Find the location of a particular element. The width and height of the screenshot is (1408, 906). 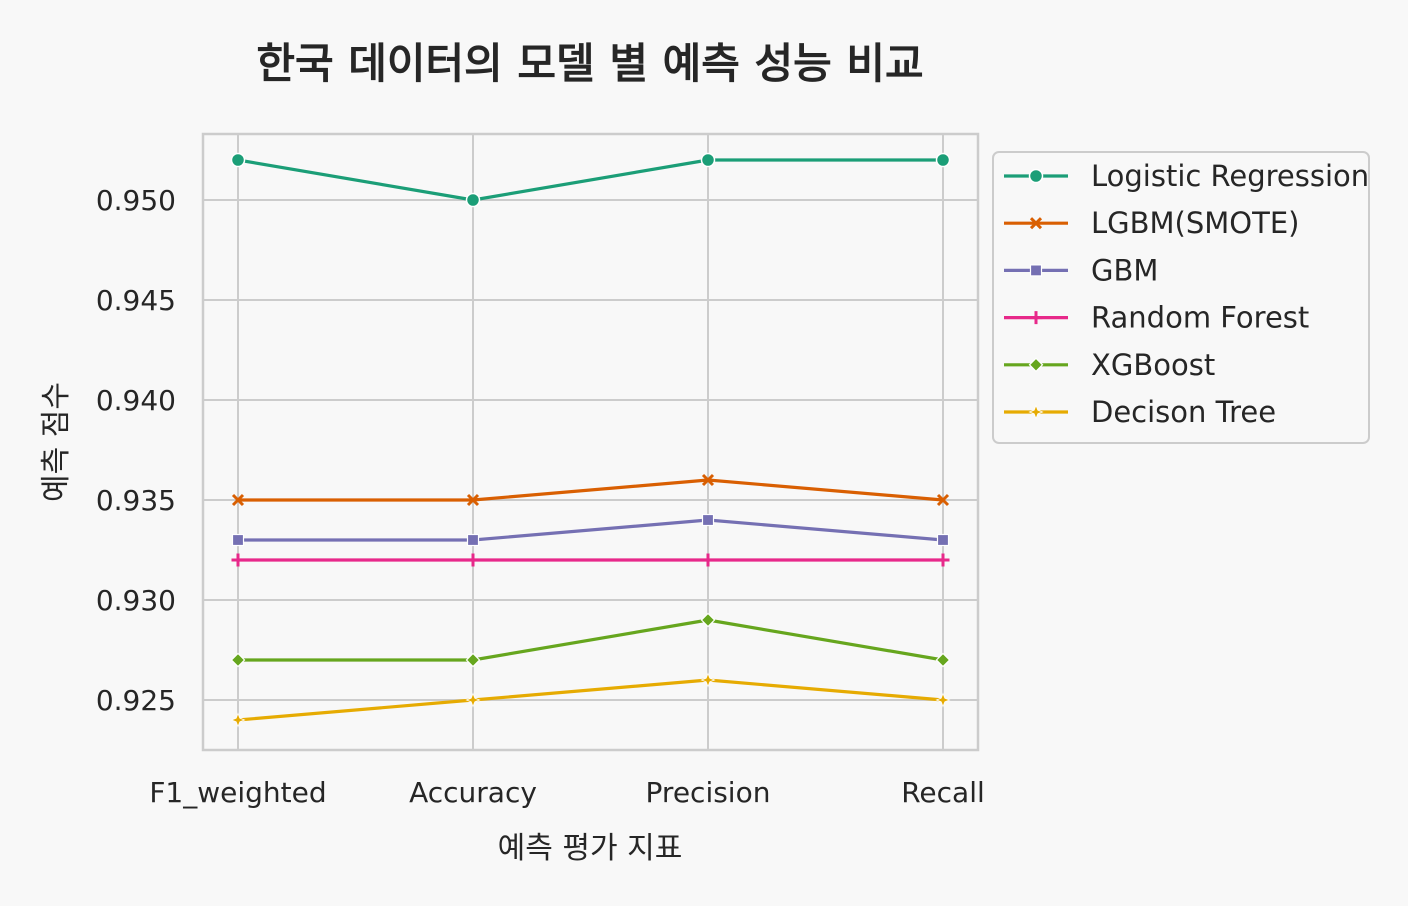

legend-label: Logistic Regression is located at coordinates (1230, 176).